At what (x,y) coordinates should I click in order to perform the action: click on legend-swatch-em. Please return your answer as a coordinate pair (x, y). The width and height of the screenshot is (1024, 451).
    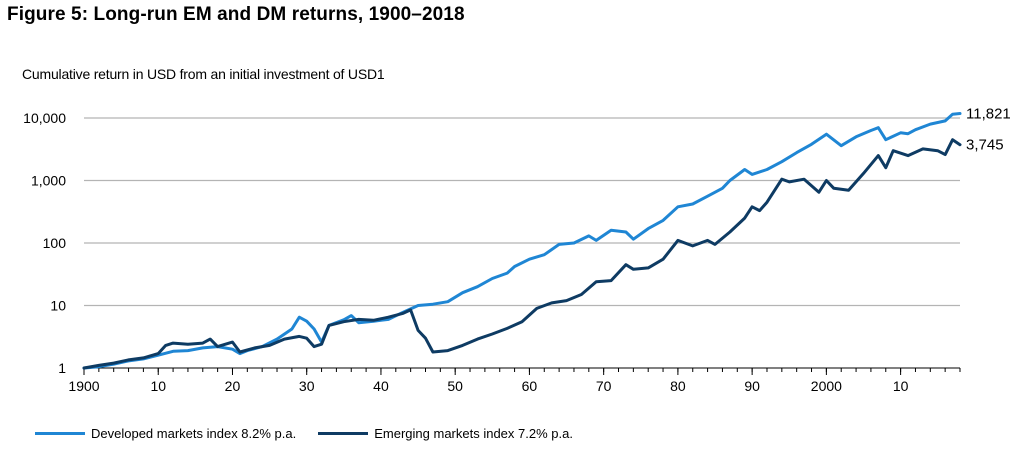
    Looking at the image, I should click on (343, 433).